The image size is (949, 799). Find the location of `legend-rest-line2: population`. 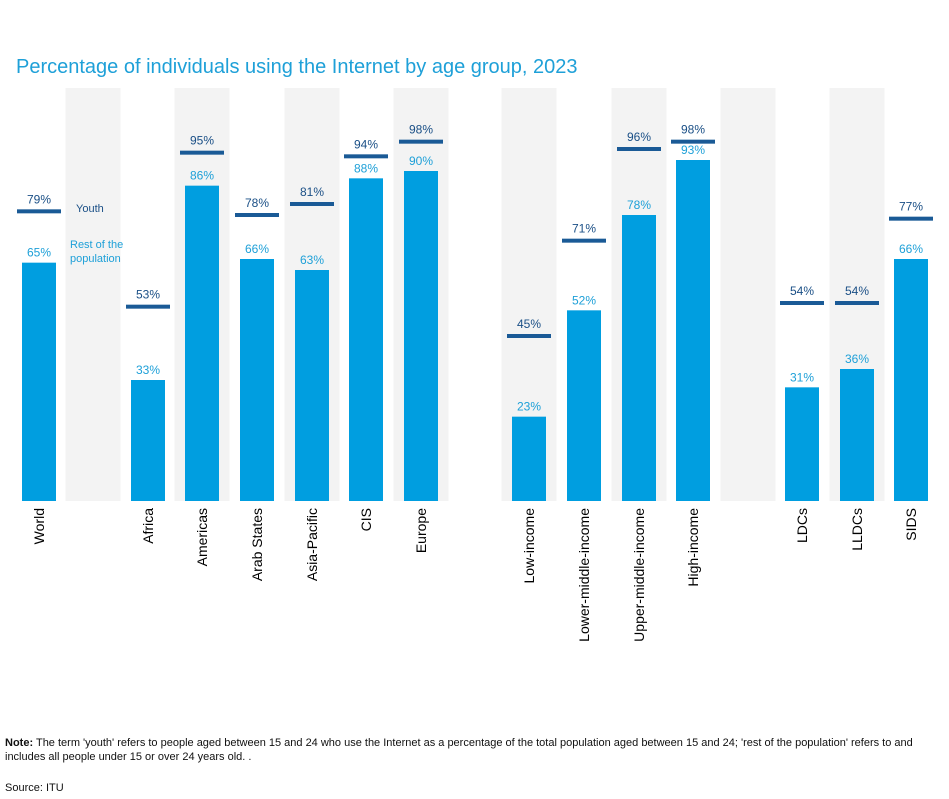

legend-rest-line2: population is located at coordinates (95, 259).